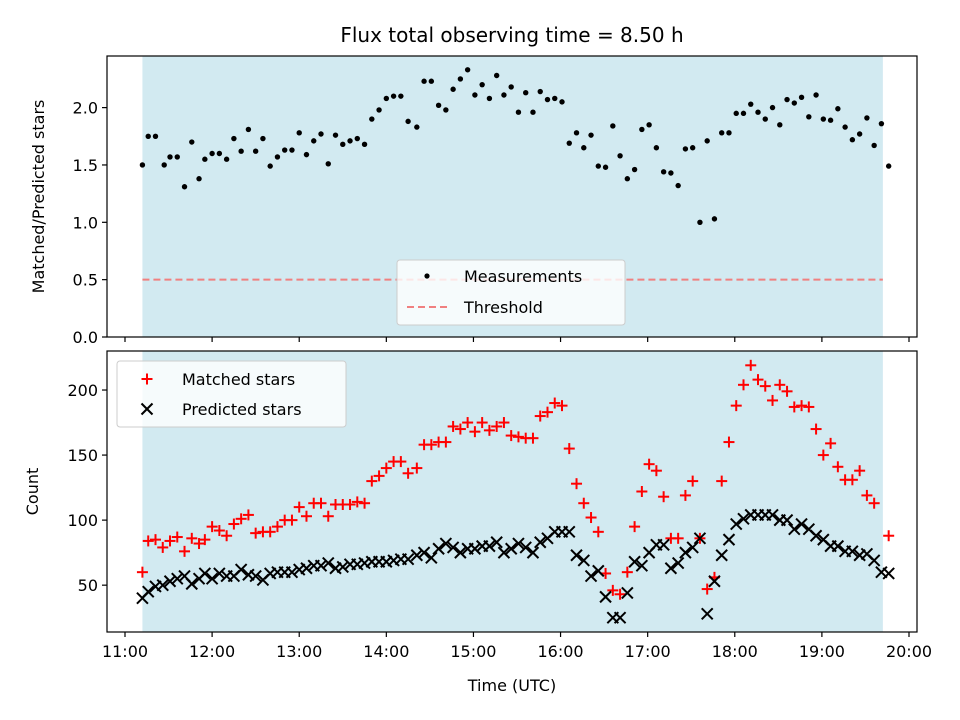 This screenshot has width=960, height=720. What do you see at coordinates (511, 35) in the screenshot?
I see `chart-title: Flux total observing time = 8.50 h` at bounding box center [511, 35].